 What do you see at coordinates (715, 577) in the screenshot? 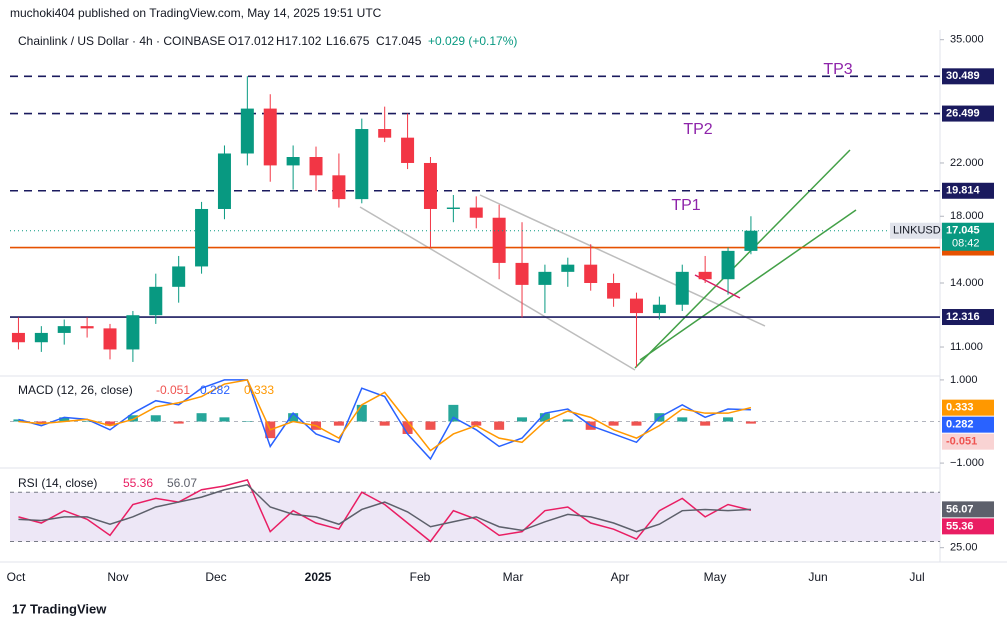
I see `x-tick-label: May` at bounding box center [715, 577].